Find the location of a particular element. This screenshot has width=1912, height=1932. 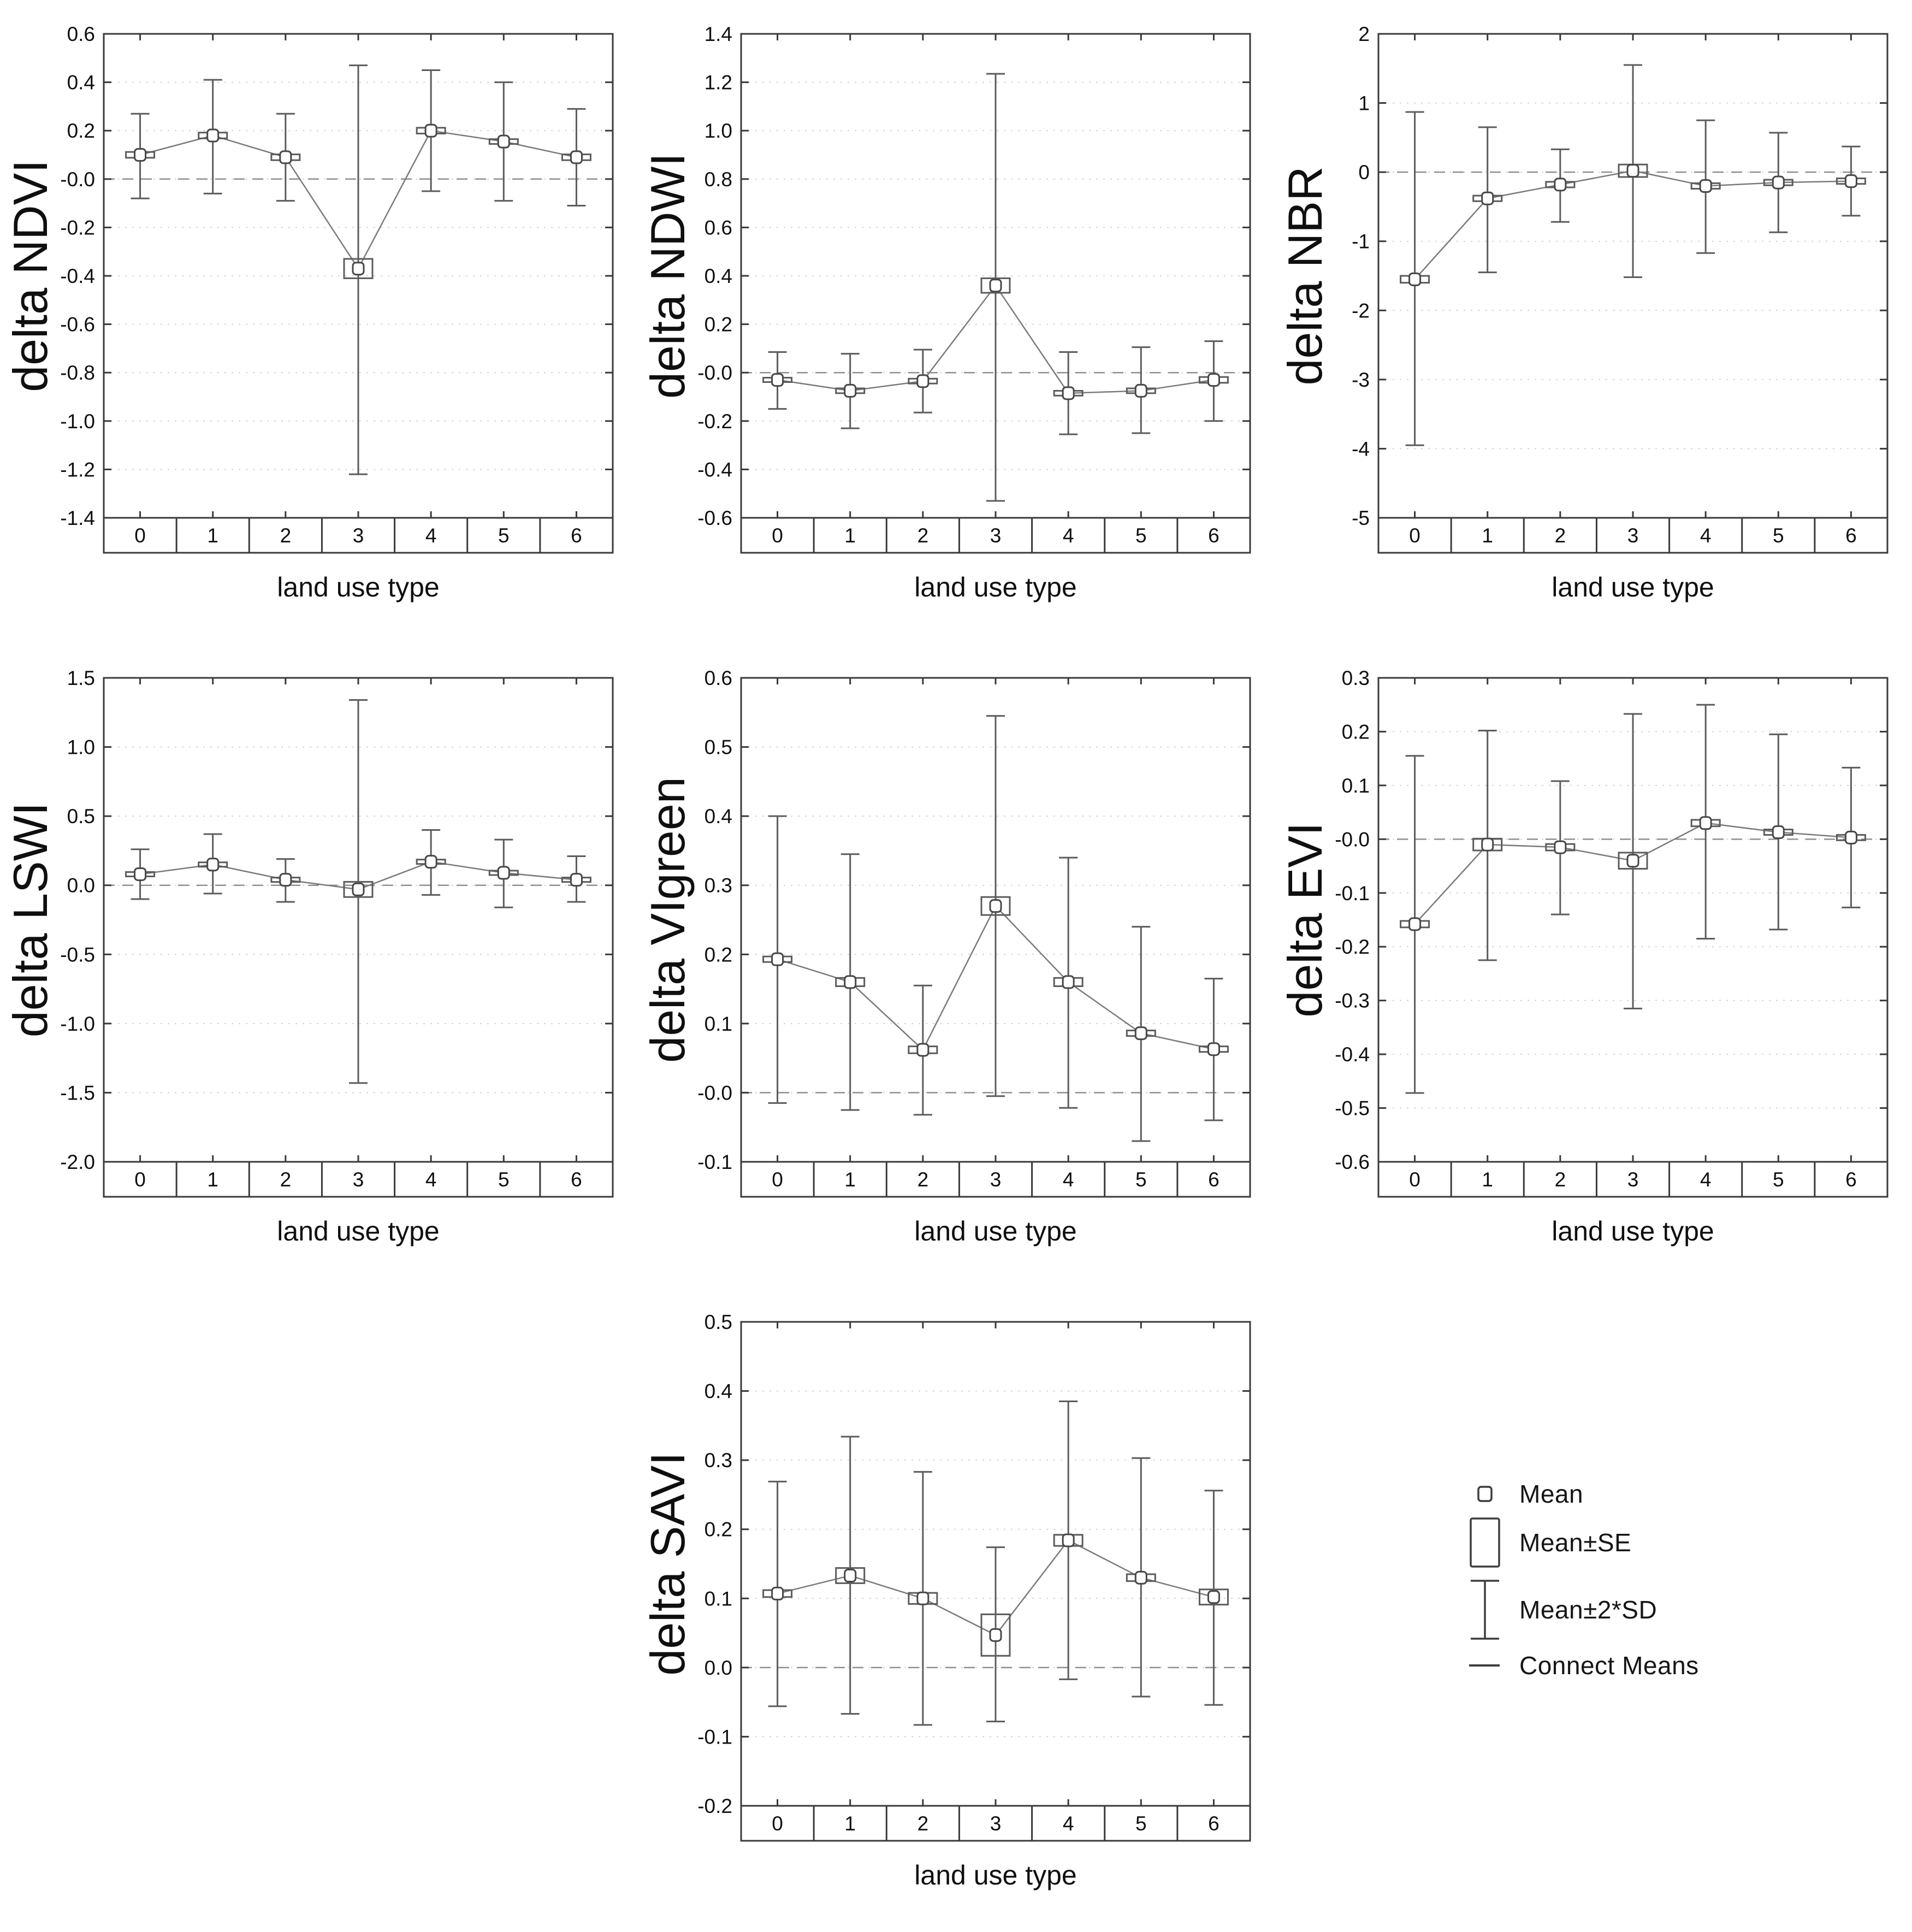

y-tick-label: 1.4 is located at coordinates (718, 34).